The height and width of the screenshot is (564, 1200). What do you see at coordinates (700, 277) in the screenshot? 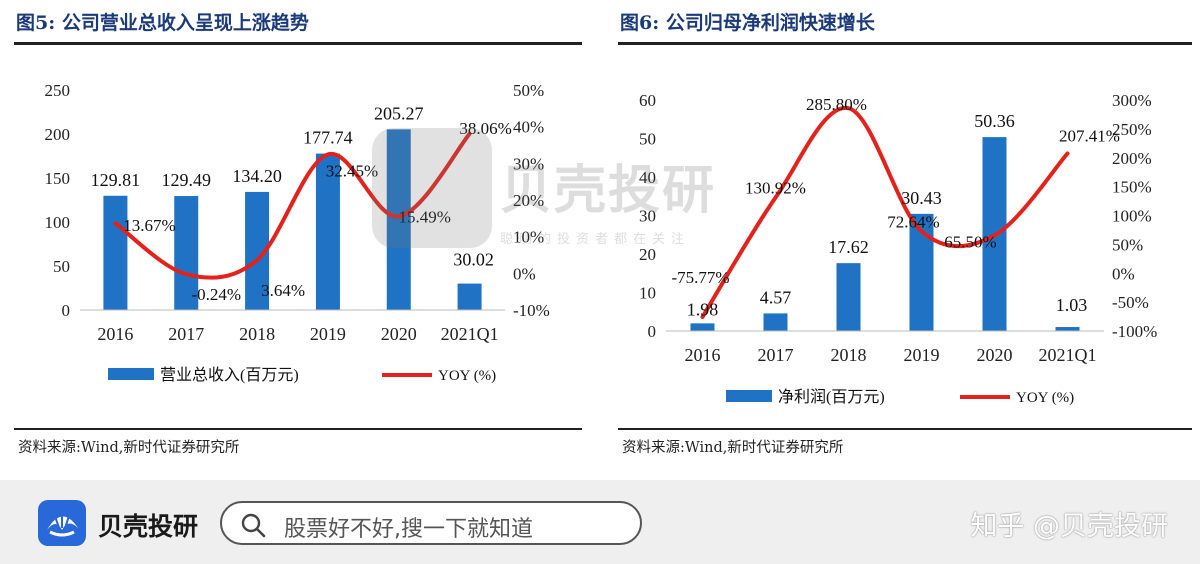
I see `yoy-data-label: -75.77%` at bounding box center [700, 277].